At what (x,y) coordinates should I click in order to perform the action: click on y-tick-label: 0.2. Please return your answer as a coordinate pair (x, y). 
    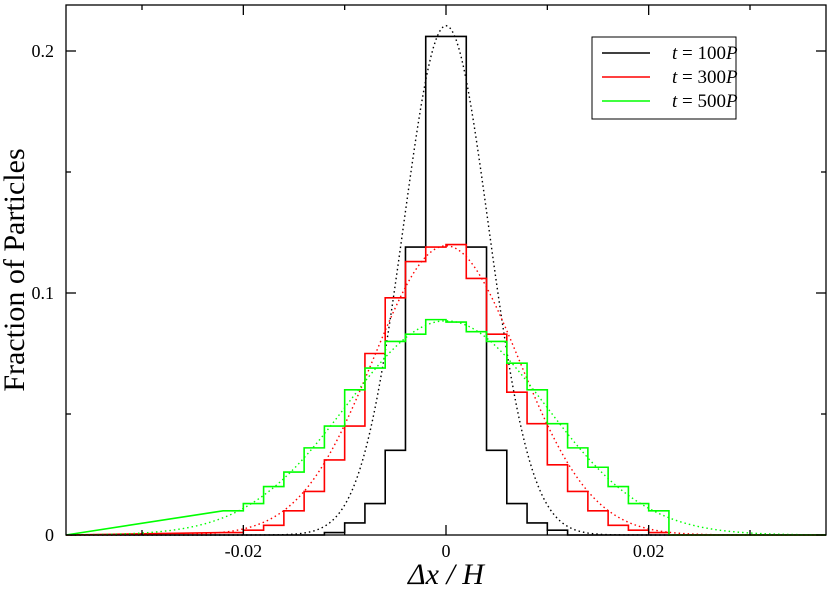
    Looking at the image, I should click on (43, 51).